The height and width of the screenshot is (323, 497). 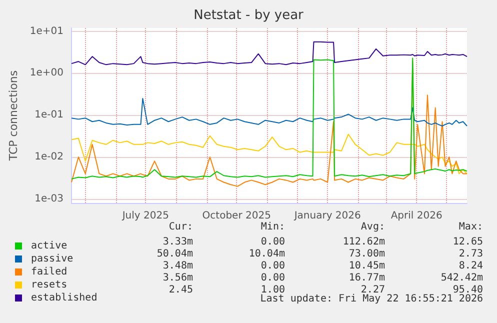 What do you see at coordinates (366, 278) in the screenshot?
I see `text: 16.77m` at bounding box center [366, 278].